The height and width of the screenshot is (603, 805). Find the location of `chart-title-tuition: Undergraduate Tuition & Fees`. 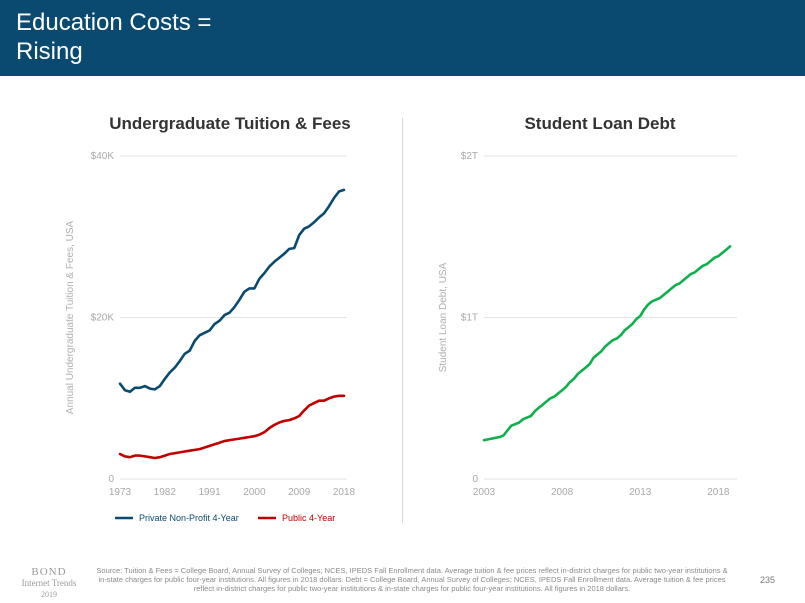

chart-title-tuition: Undergraduate Tuition & Fees is located at coordinates (230, 123).